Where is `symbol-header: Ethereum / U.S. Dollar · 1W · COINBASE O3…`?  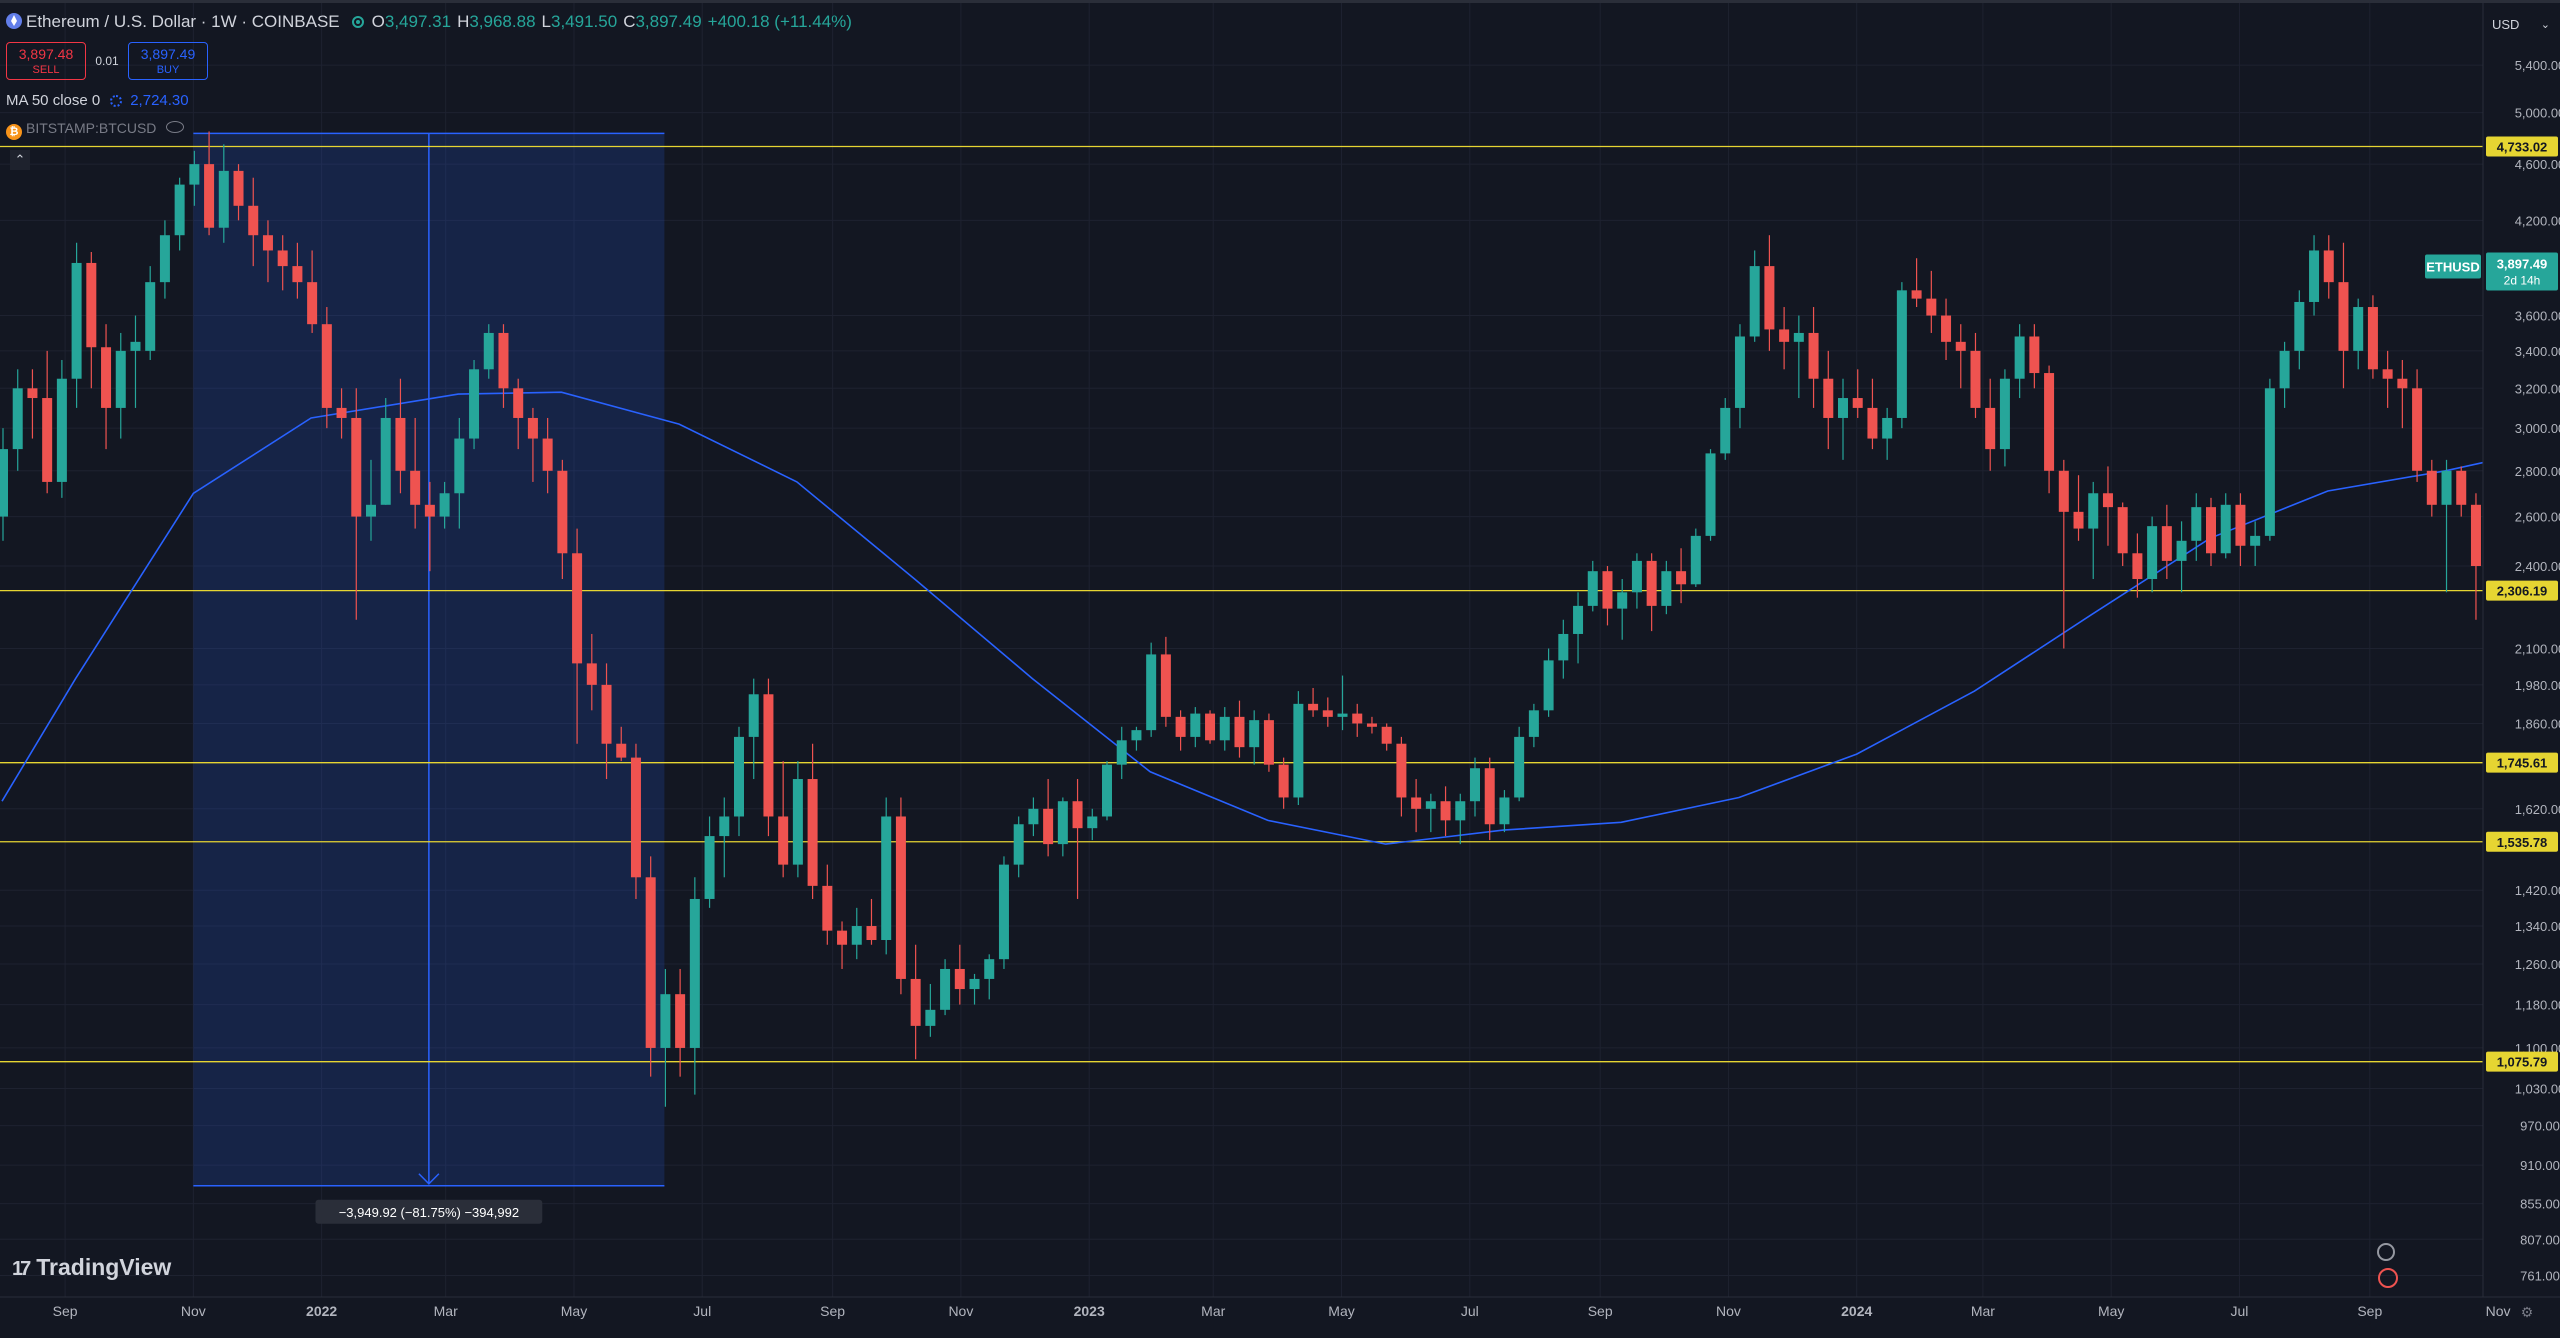
symbol-header: Ethereum / U.S. Dollar · 1W · COINBASE O3… is located at coordinates (432, 22).